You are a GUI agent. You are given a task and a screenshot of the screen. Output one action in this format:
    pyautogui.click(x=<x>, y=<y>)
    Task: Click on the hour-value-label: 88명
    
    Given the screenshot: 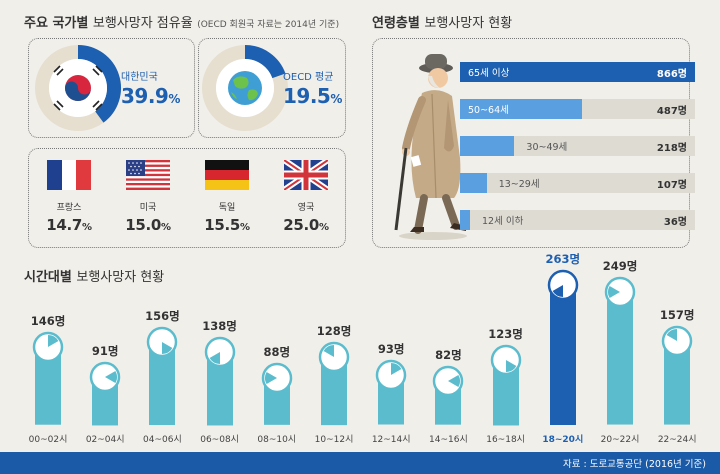 What is the action you would take?
    pyautogui.click(x=277, y=352)
    